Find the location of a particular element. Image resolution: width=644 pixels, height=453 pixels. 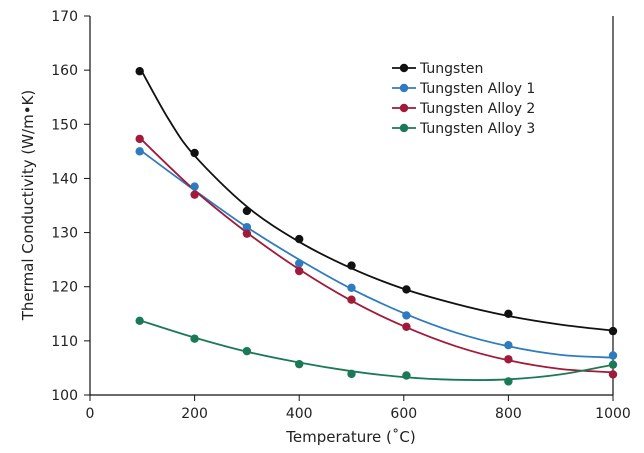

x-tick-label: 1000 is located at coordinates (613, 414).